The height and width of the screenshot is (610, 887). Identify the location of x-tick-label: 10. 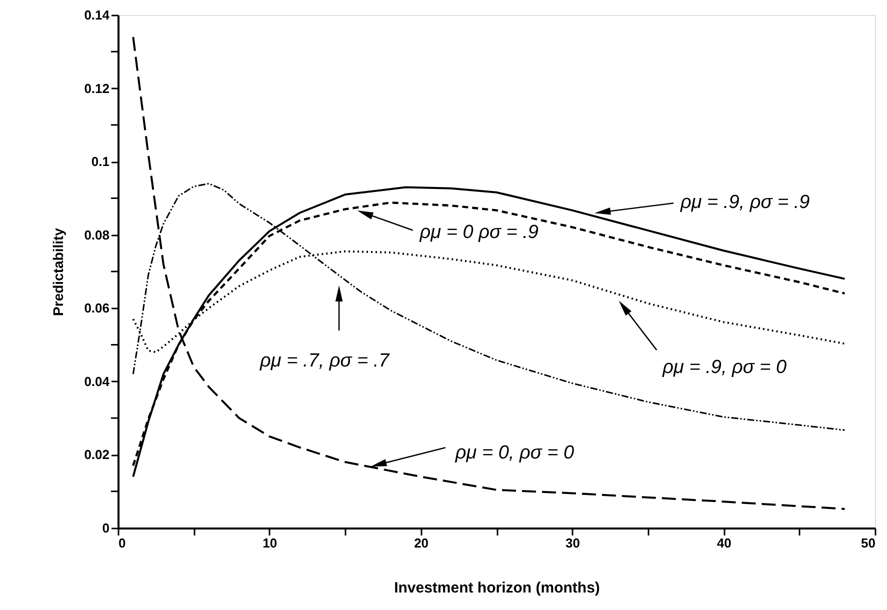
(270, 543).